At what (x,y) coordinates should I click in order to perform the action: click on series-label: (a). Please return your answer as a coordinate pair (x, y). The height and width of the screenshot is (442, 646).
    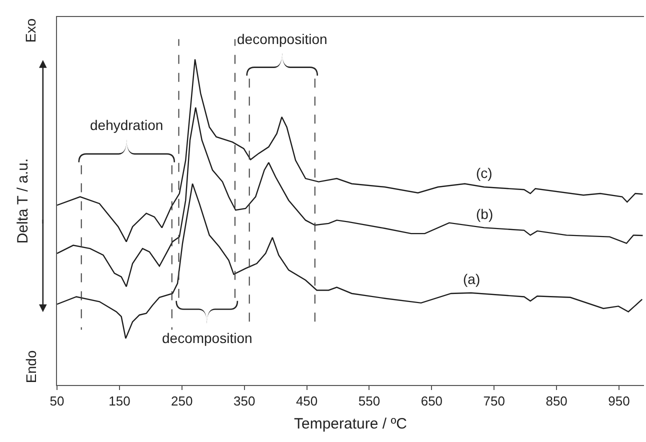
    Looking at the image, I should click on (471, 279).